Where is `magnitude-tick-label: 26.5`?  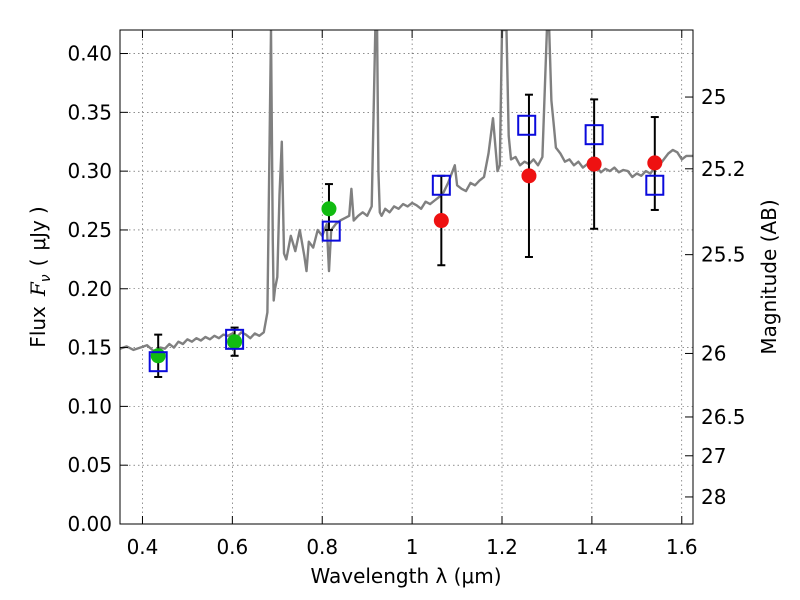
magnitude-tick-label: 26.5 is located at coordinates (723, 417).